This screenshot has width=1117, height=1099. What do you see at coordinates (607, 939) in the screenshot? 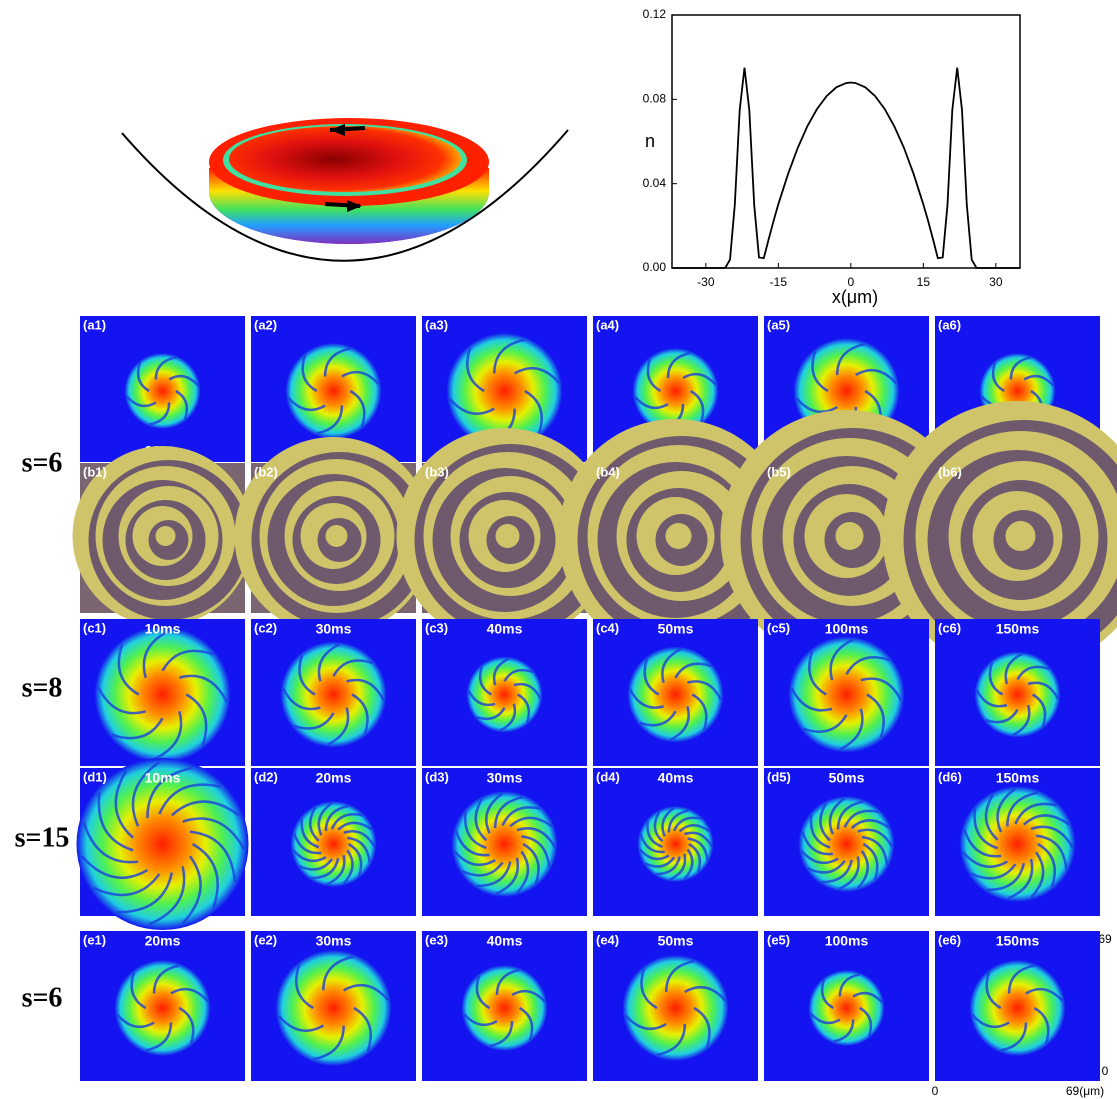
I see `panel-tag: (e4)` at bounding box center [607, 939].